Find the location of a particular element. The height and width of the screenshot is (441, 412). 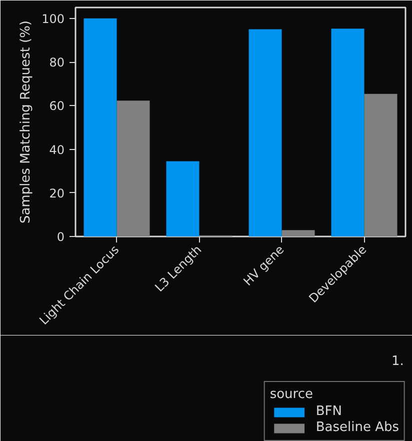

legend-label: BFN is located at coordinates (329, 411).